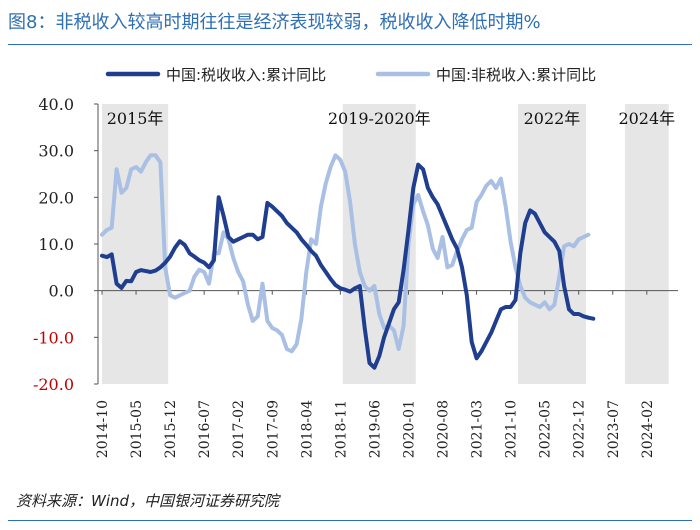 The height and width of the screenshot is (530, 700). What do you see at coordinates (375, 429) in the screenshot?
I see `x-tick-label-8: 2019-06` at bounding box center [375, 429].